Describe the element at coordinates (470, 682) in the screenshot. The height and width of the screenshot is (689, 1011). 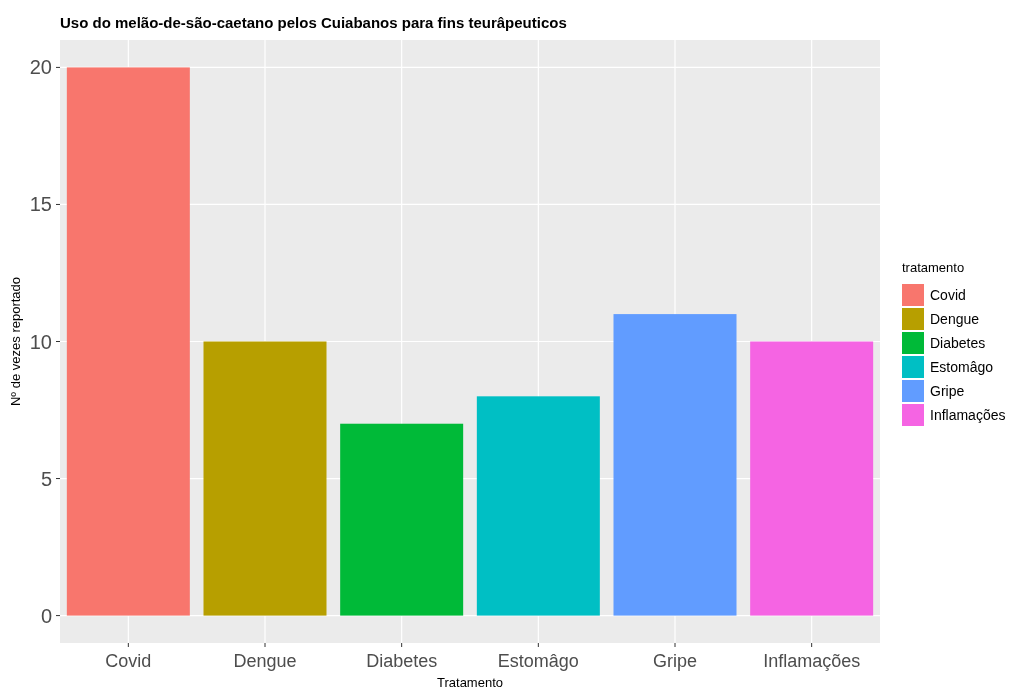
I see `x-axis-title: Tratamento` at that location.